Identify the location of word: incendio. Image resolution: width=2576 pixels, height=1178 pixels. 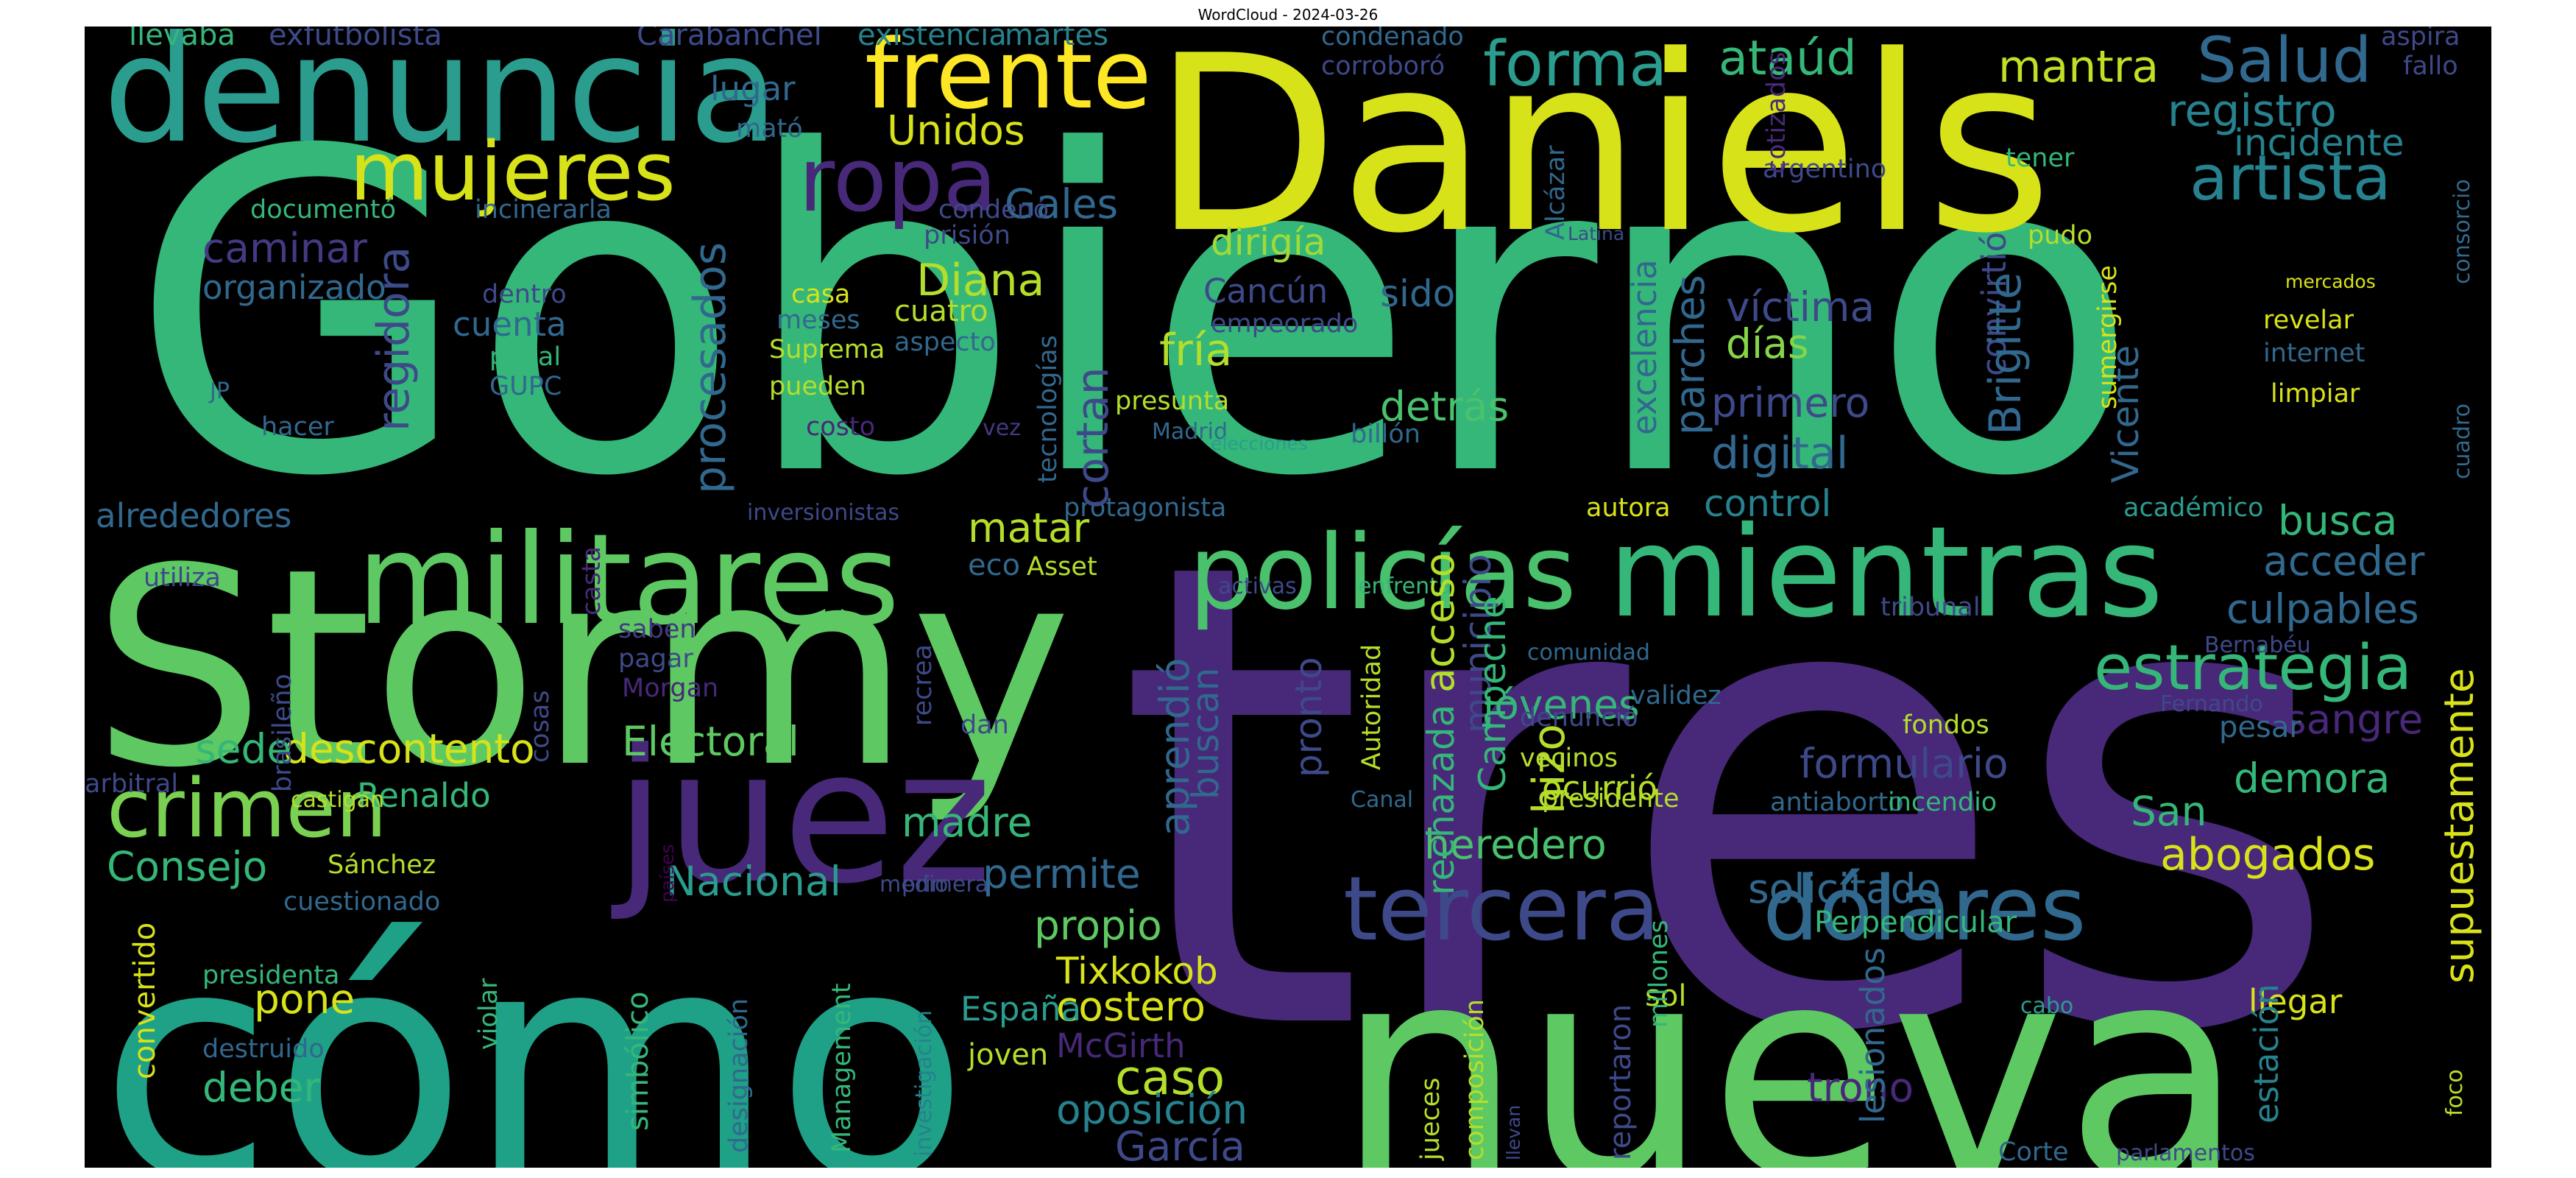
(1942, 802).